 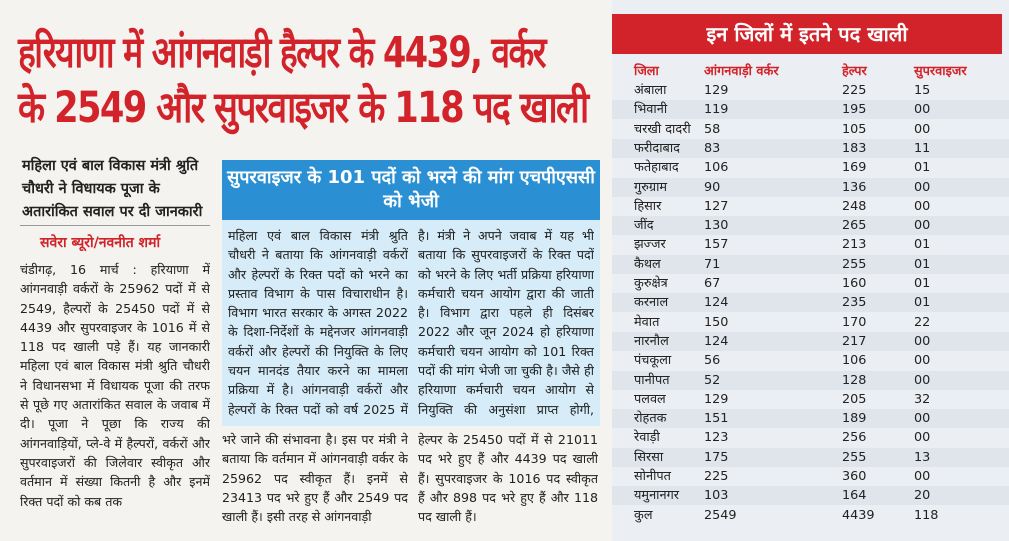 I want to click on table-cell: 124, so click(x=716, y=303).